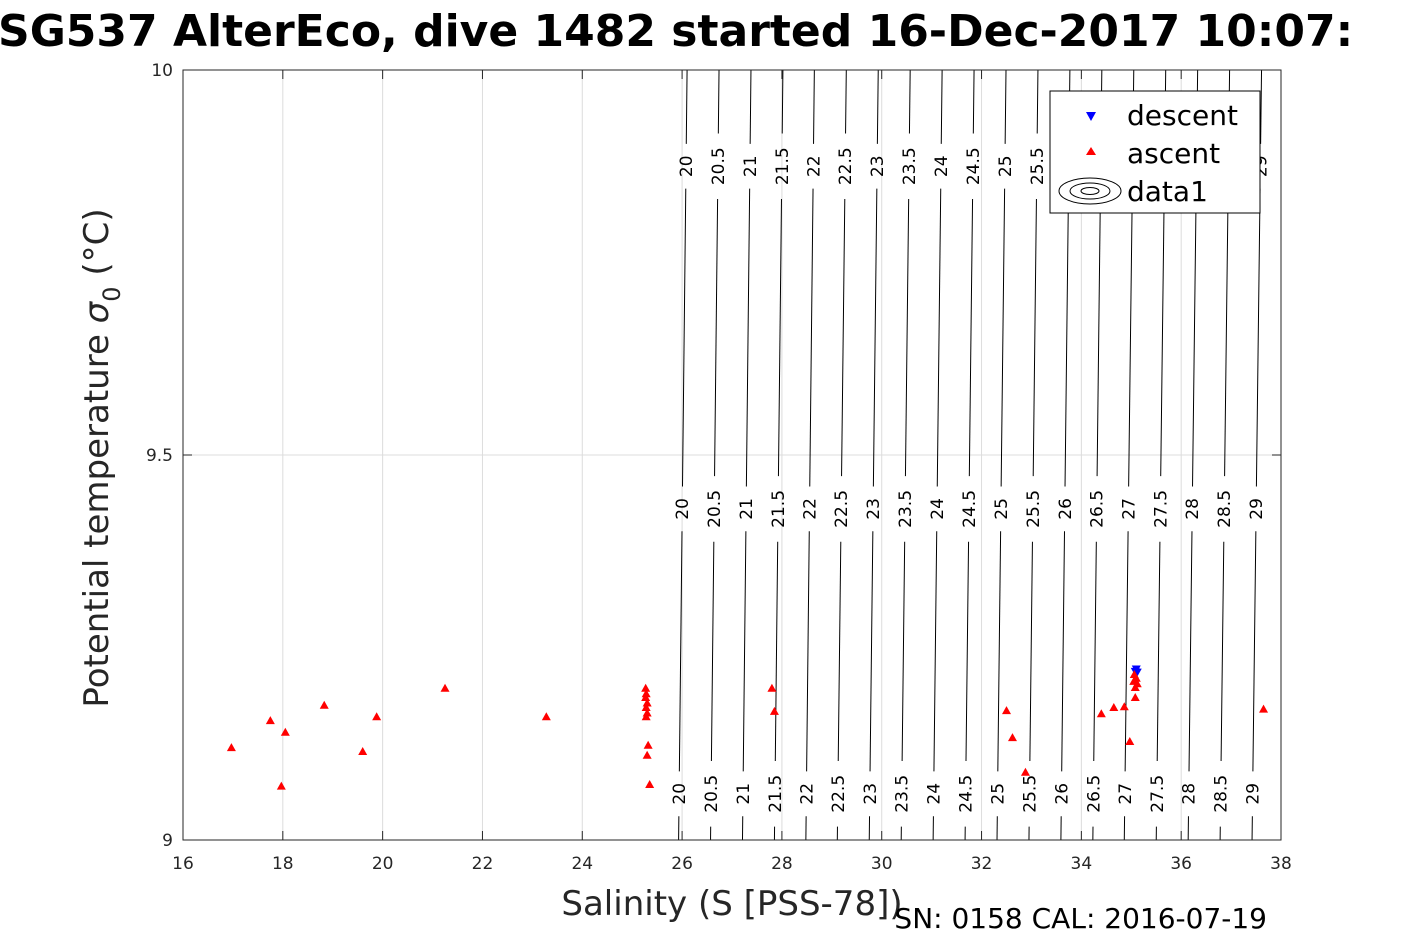 This screenshot has width=1417, height=945. I want to click on contour-label: 27.5, so click(1161, 509).